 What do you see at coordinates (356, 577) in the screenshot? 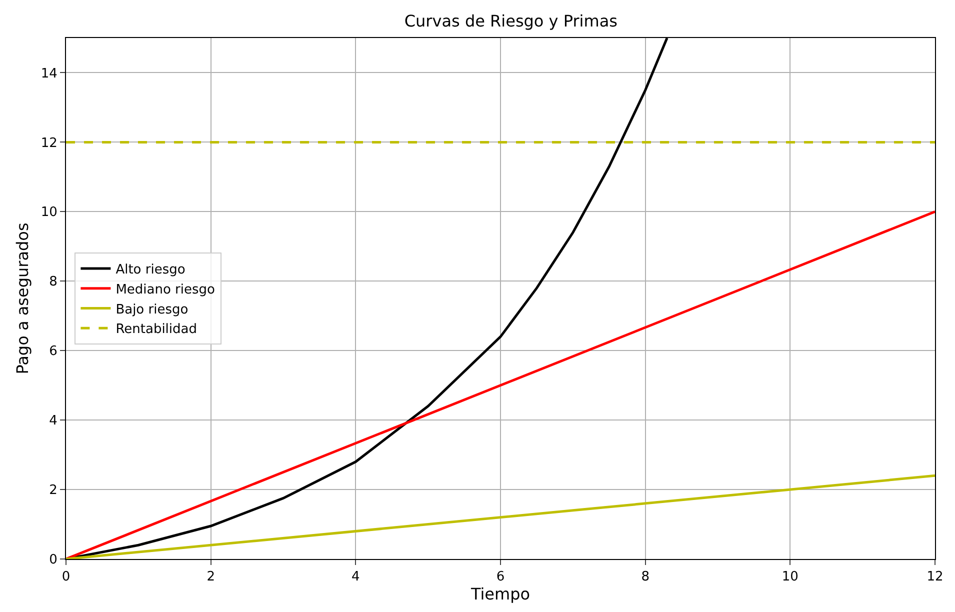
I see `x-tick-label: 4` at bounding box center [356, 577].